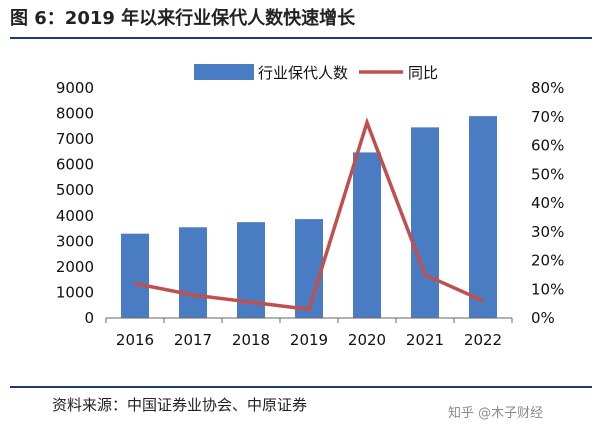  What do you see at coordinates (135, 340) in the screenshot?
I see `x-tick-label: 2016` at bounding box center [135, 340].